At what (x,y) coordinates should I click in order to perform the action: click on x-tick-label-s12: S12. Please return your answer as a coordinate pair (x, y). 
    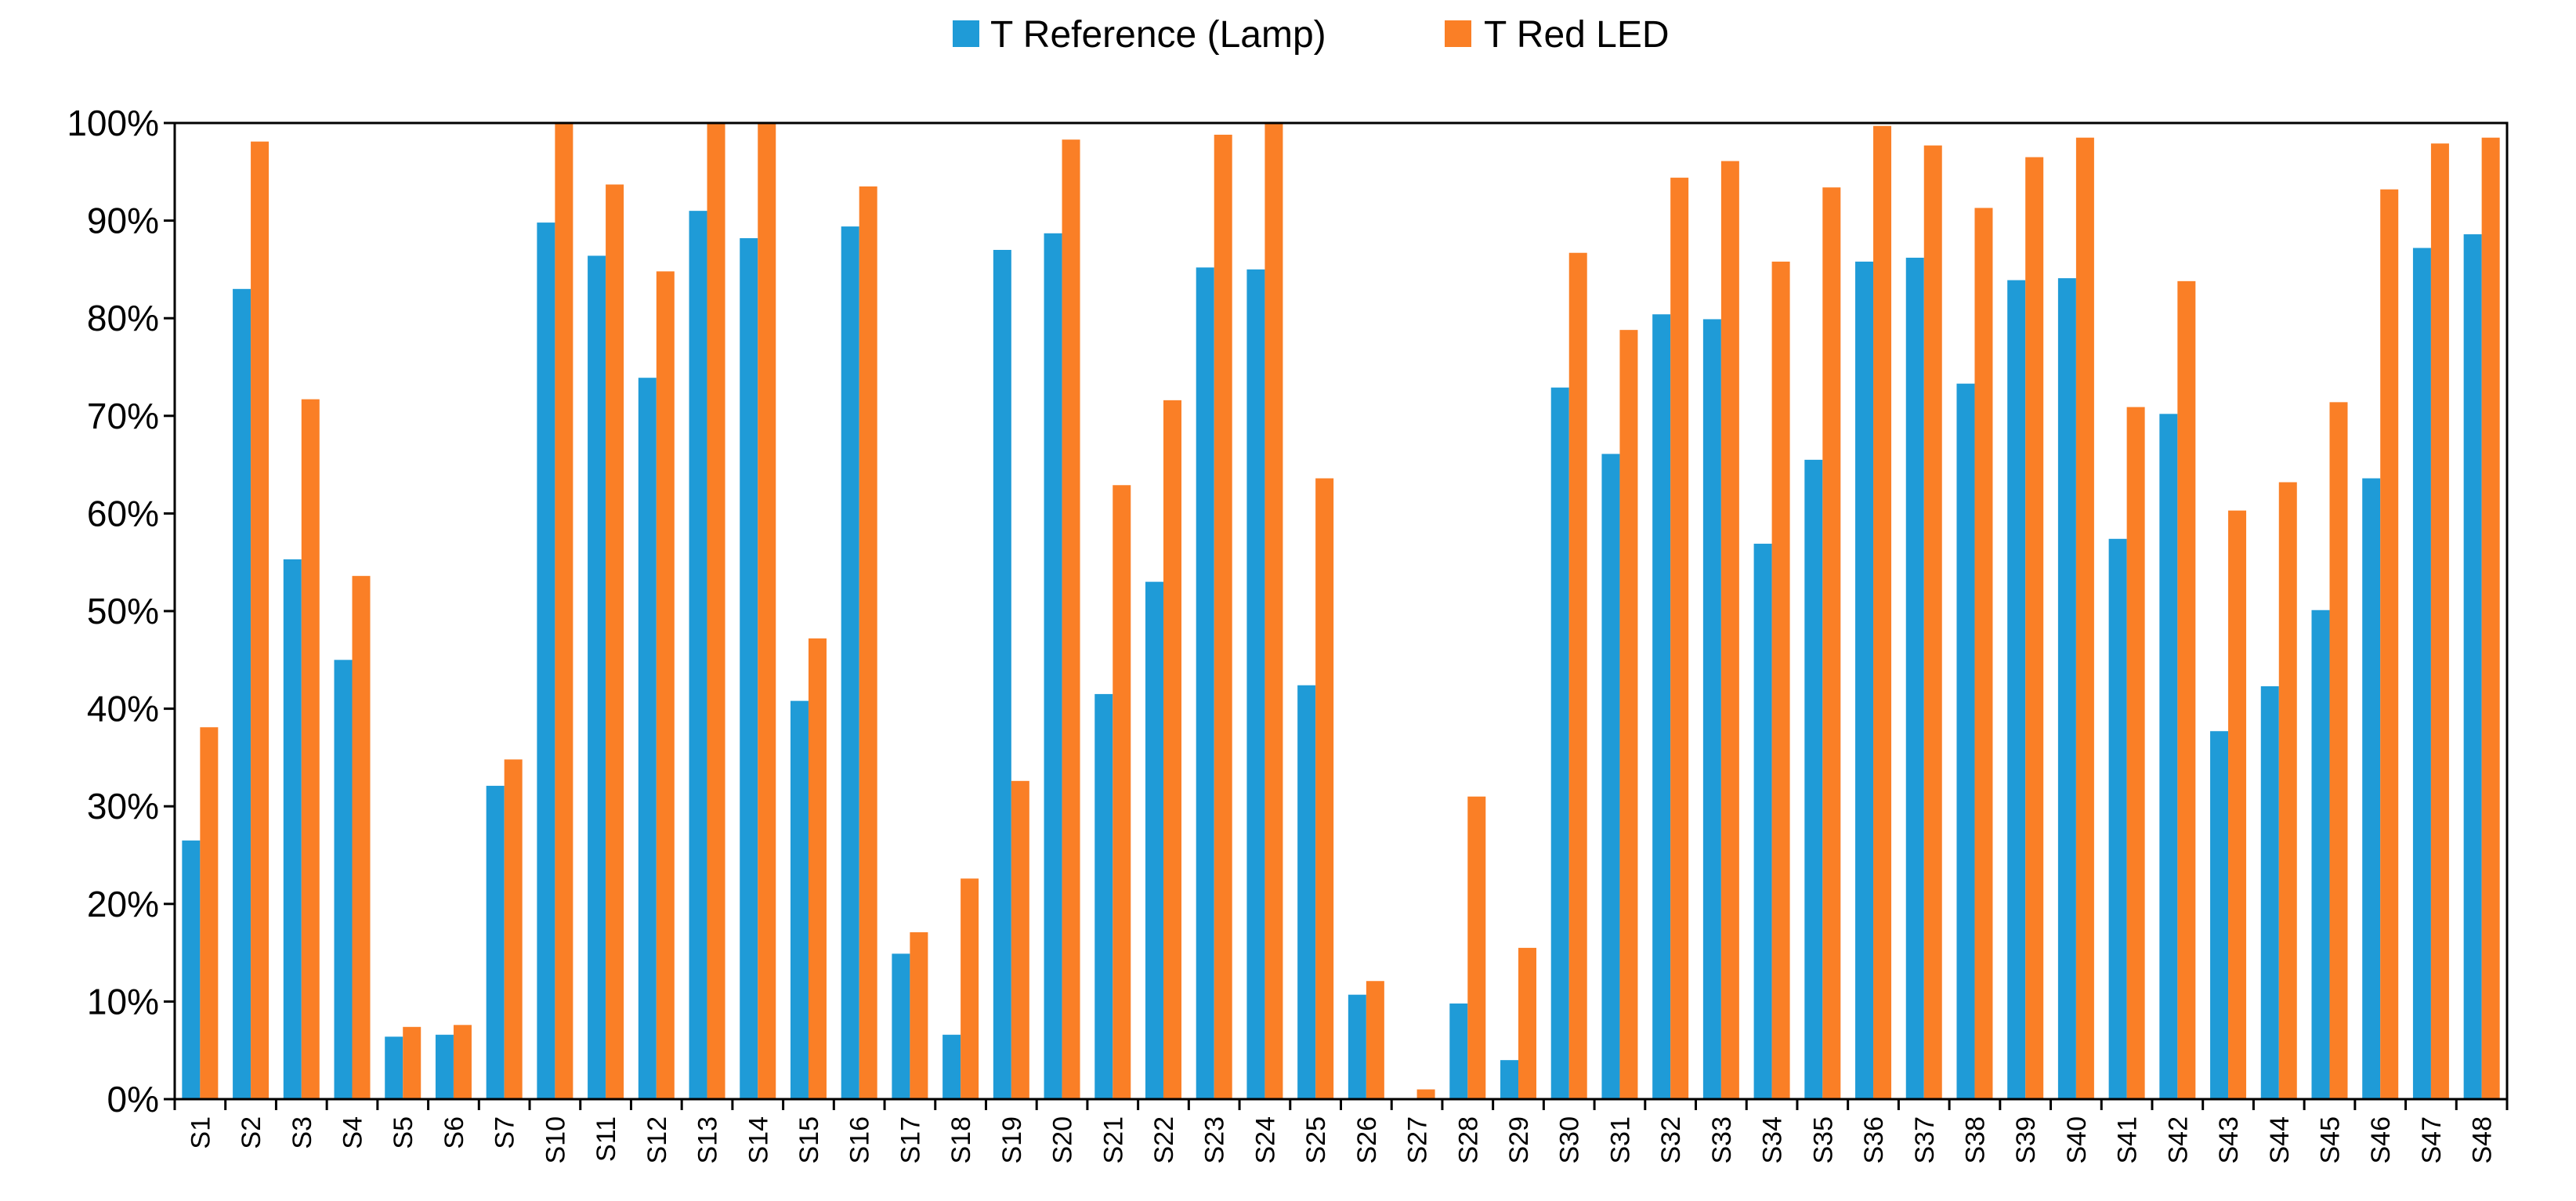
    Looking at the image, I should click on (657, 1140).